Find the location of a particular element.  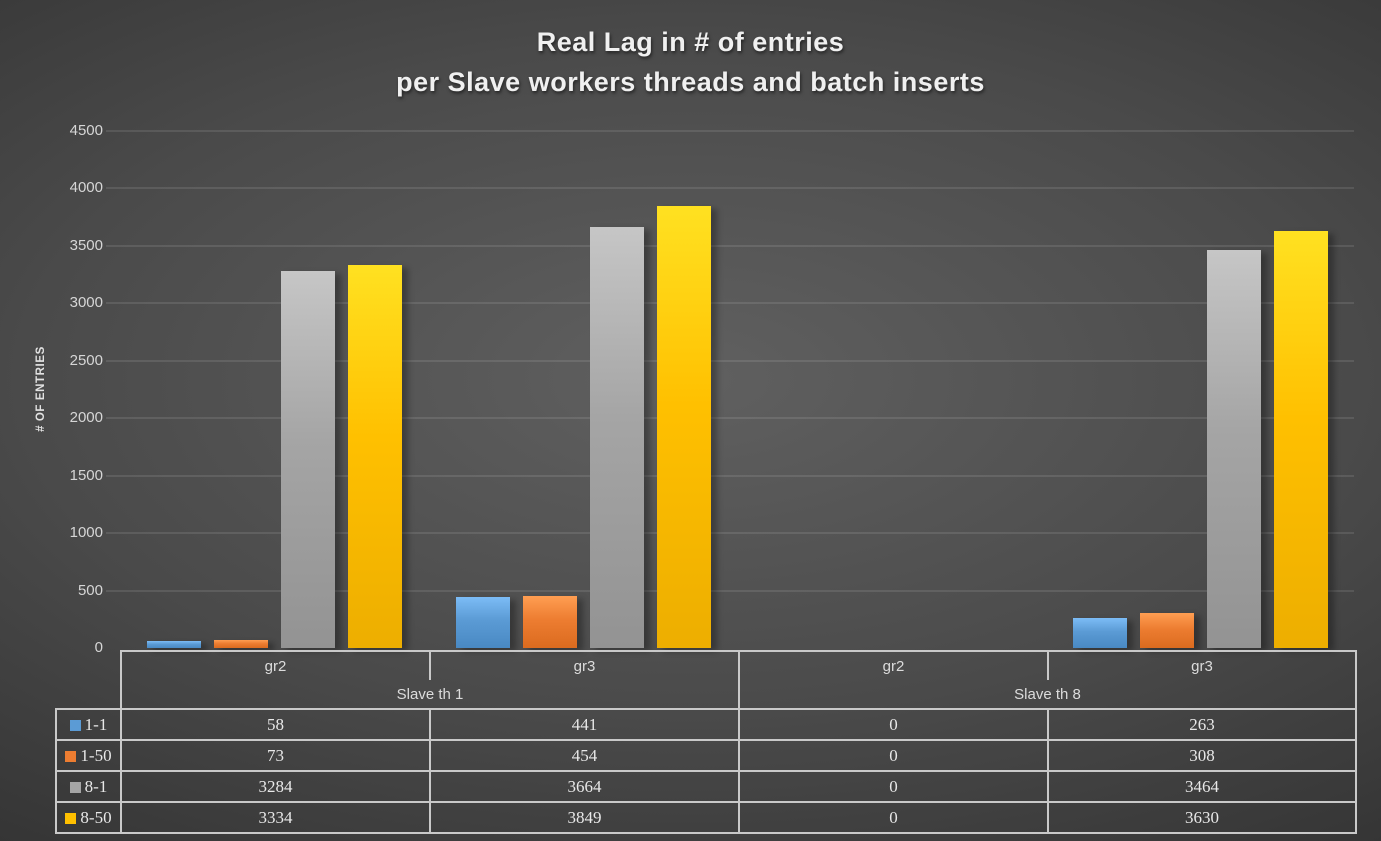

series-name: 1-1 is located at coordinates (96, 724).